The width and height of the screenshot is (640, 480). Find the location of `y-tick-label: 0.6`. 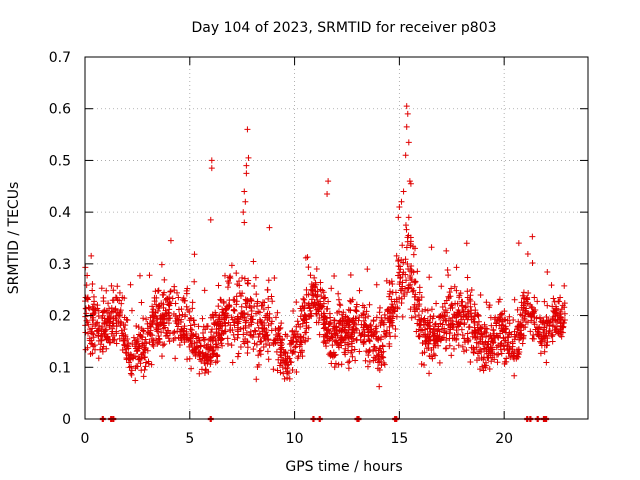

y-tick-label: 0.6 is located at coordinates (60, 110).